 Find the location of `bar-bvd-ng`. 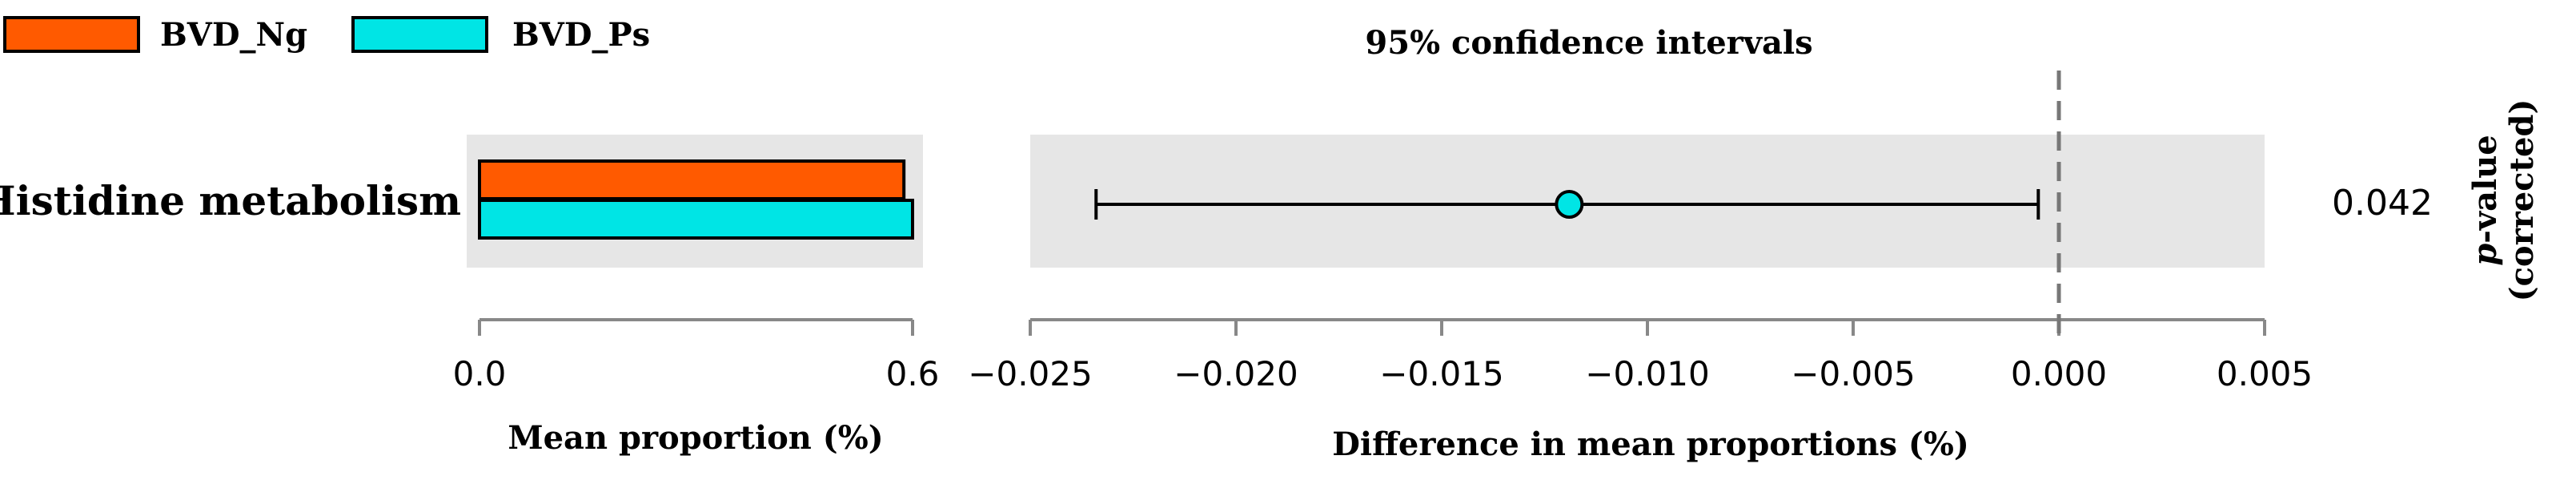

bar-bvd-ng is located at coordinates (692, 180).